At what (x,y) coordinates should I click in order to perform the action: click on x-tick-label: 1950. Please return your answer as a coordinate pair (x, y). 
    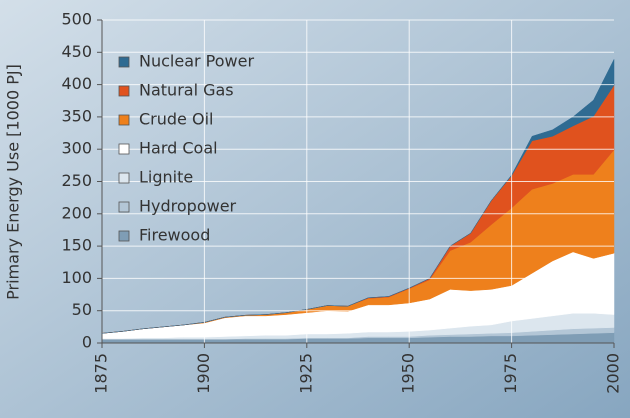
    Looking at the image, I should click on (408, 373).